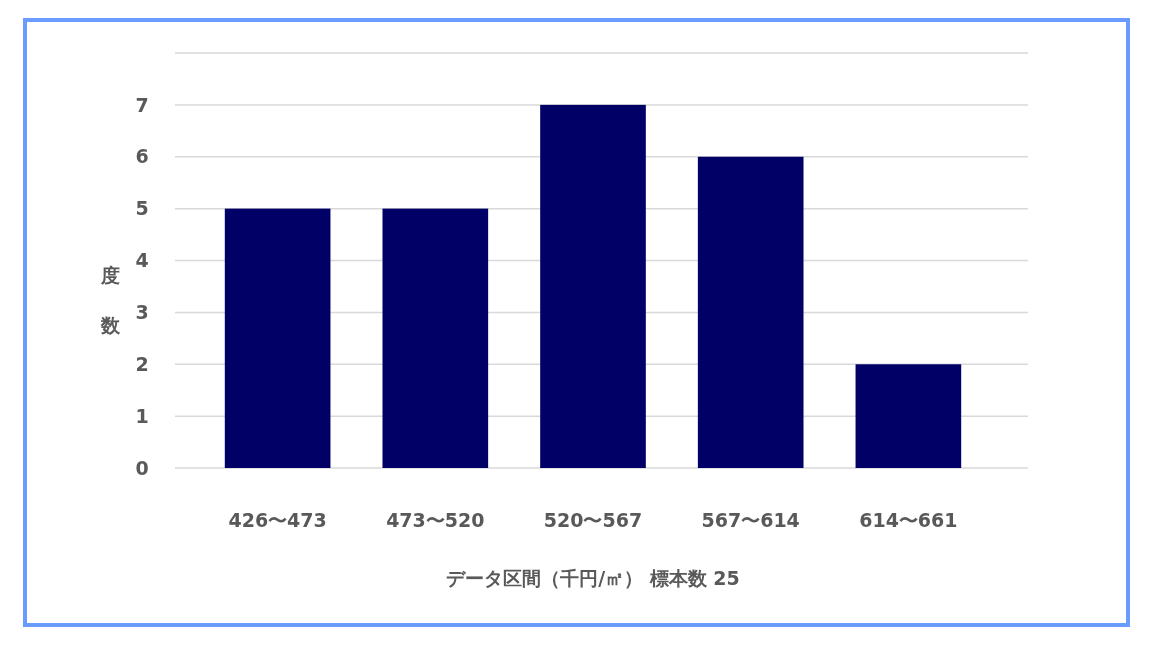 The image size is (1152, 648). I want to click on text: 度数, so click(110, 300).